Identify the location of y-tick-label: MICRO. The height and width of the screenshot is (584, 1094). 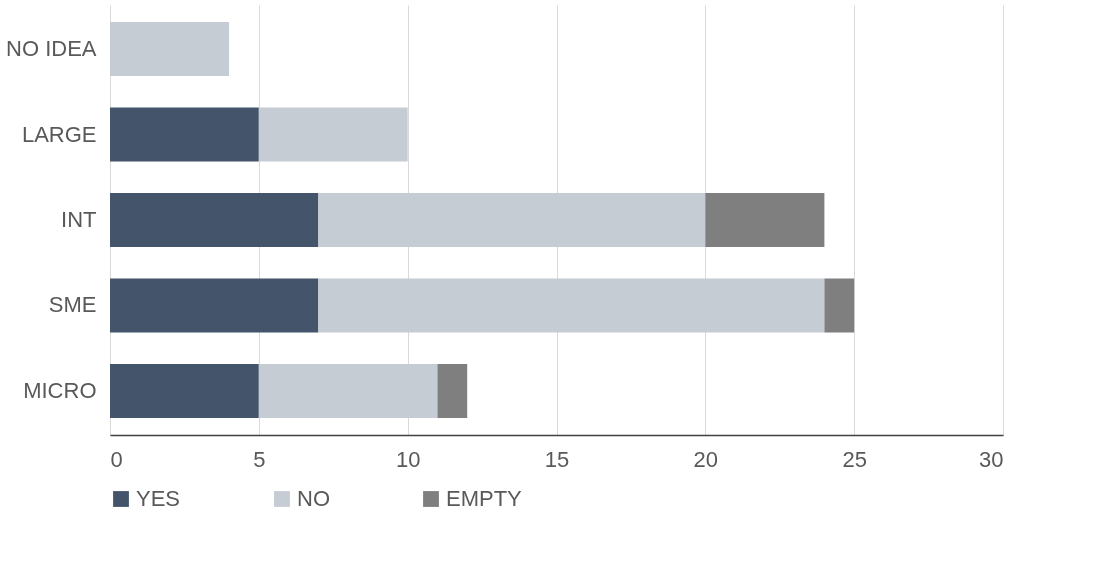
(60, 390).